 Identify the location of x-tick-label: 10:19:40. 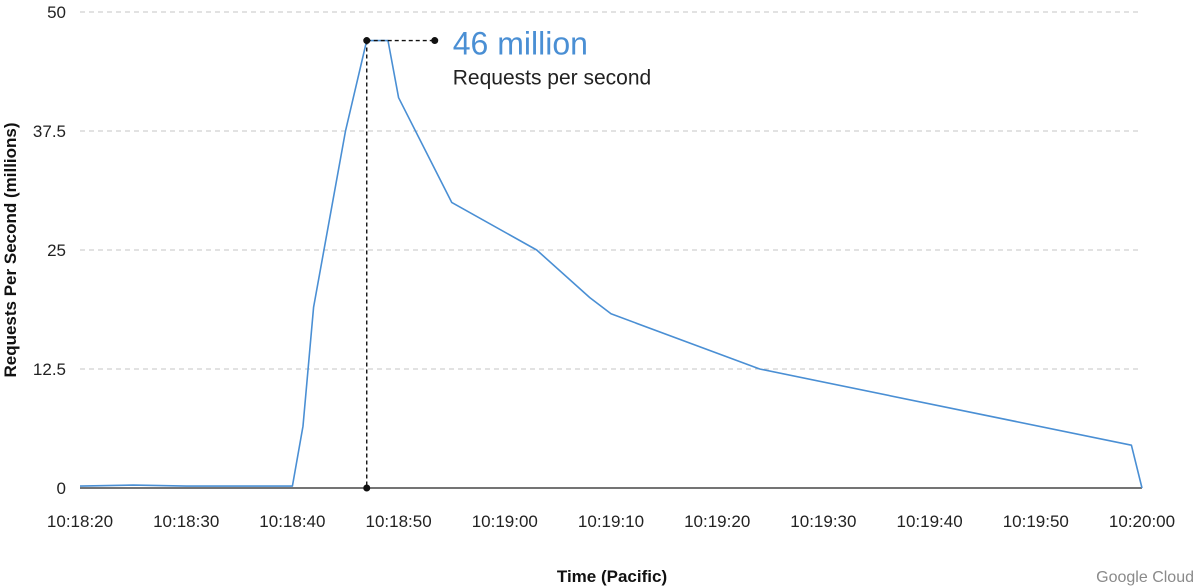
(930, 521).